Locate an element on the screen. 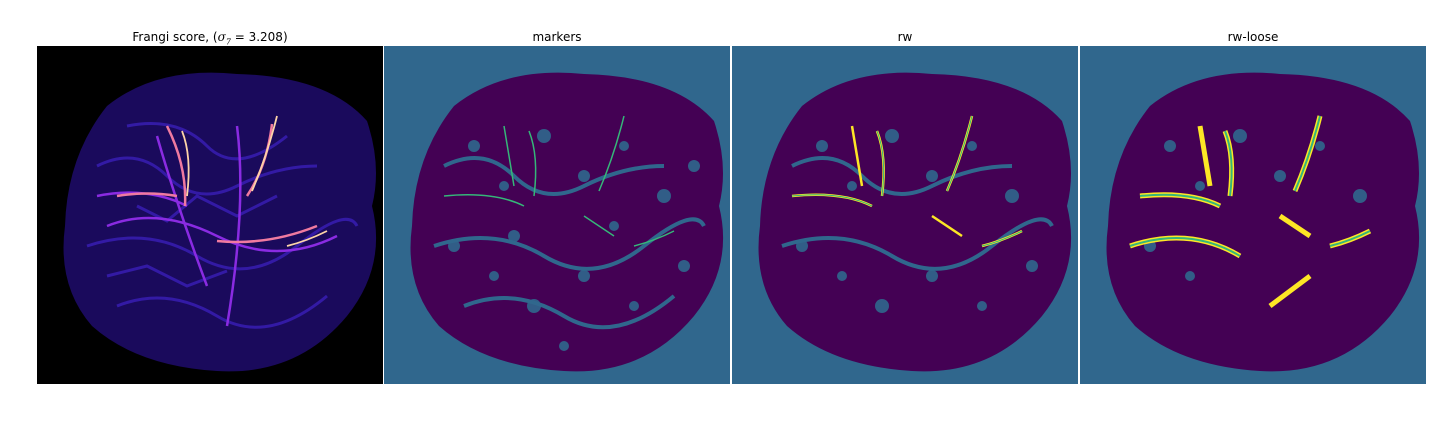  title-text: Frangi score, ( is located at coordinates (175, 37).